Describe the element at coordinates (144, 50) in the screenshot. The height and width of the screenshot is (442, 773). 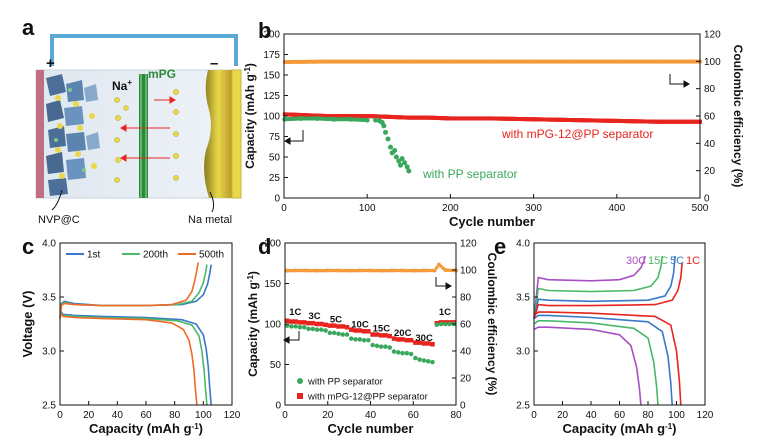
I see `external-circuit-wire` at that location.